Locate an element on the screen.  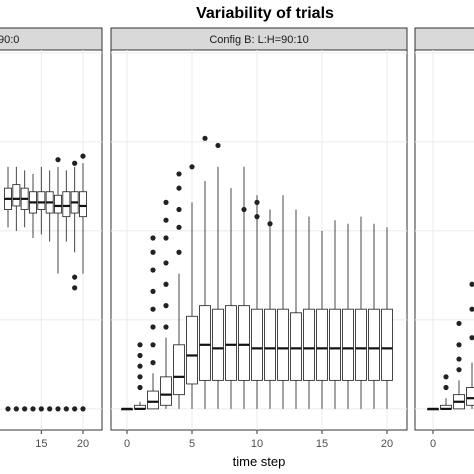
left-panel-strip-label: 90:0 is located at coordinates (9, 40).